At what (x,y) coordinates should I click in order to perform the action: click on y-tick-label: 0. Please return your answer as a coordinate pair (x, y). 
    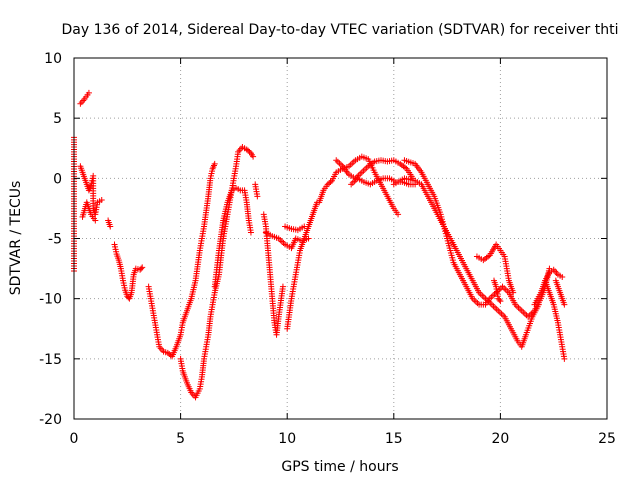
    Looking at the image, I should click on (57, 179).